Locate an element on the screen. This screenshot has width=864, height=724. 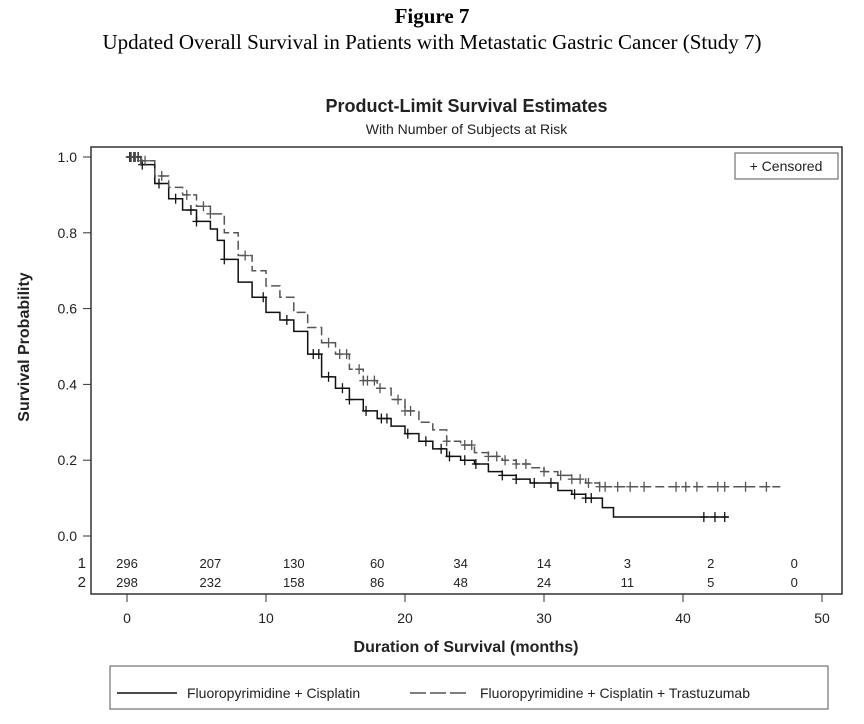
at-risk-count: 60 is located at coordinates (377, 563).